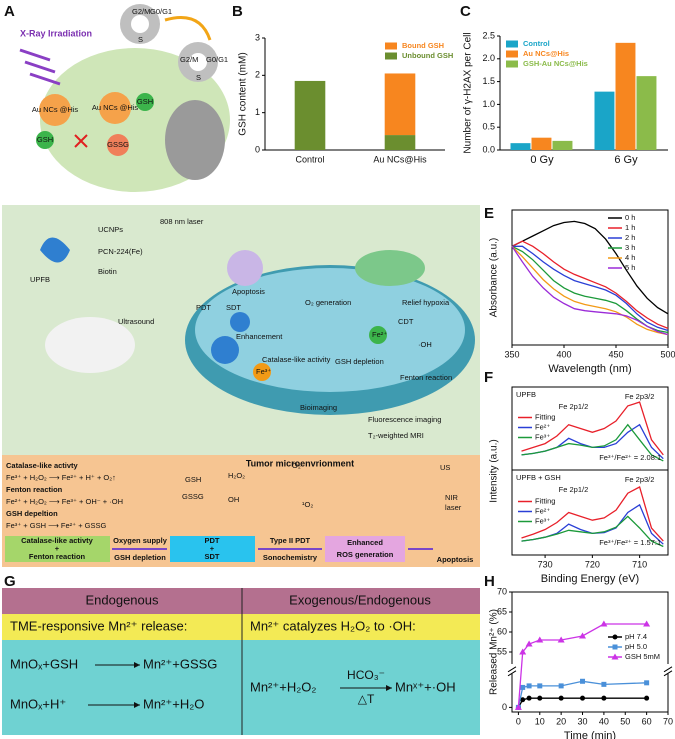 Image resolution: width=675 pixels, height=739 pixels. What do you see at coordinates (590, 734) in the screenshot?
I see `x-axis-label: Time (min)` at bounding box center [590, 734].